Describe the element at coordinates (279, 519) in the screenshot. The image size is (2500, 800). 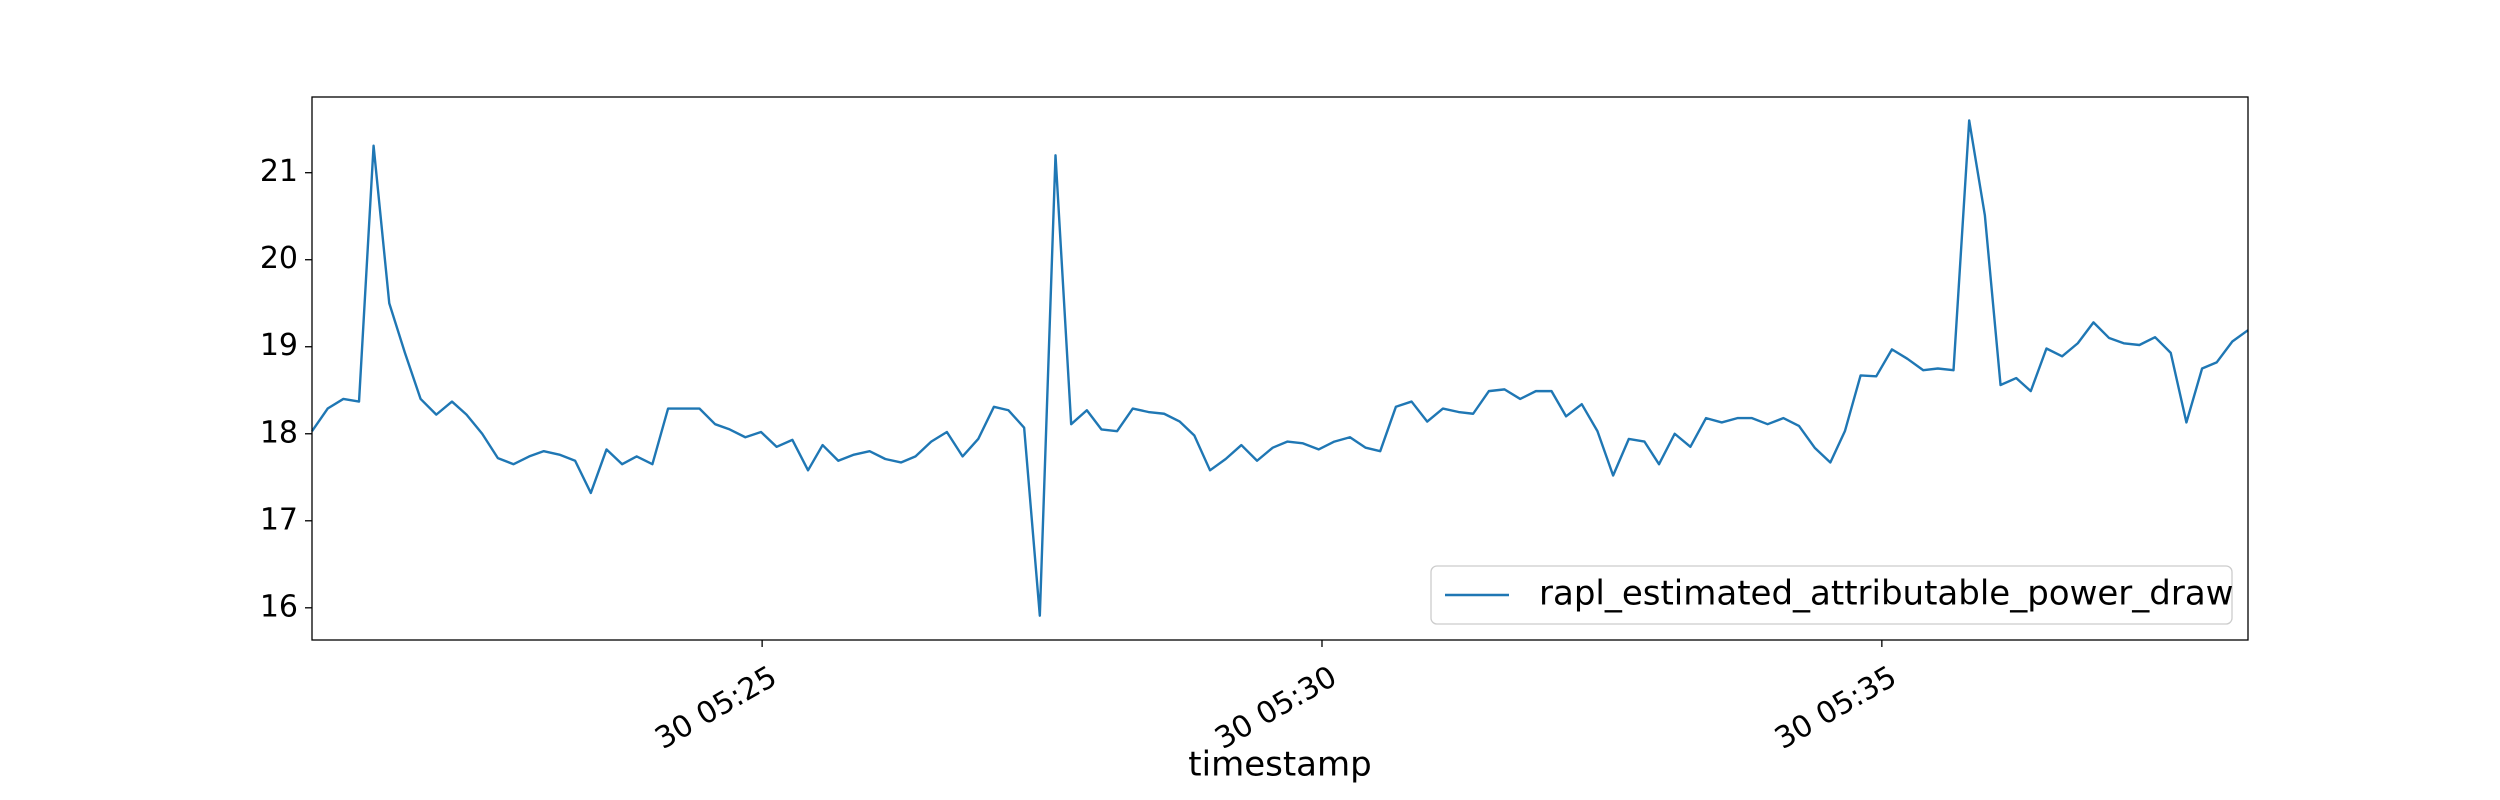
I see `y-tick-label: 17` at that location.